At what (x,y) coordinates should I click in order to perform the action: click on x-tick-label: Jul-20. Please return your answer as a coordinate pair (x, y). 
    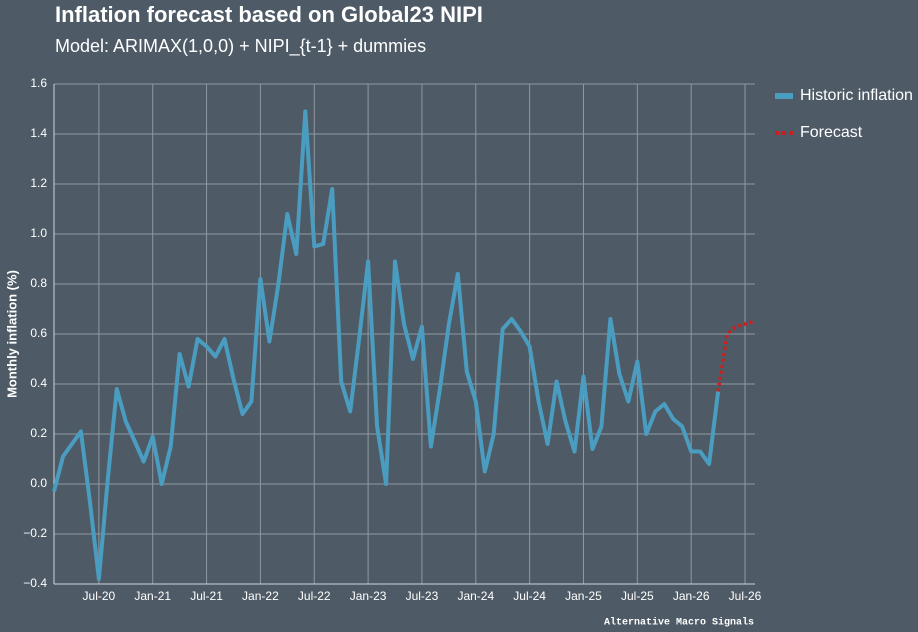
    Looking at the image, I should click on (99, 596).